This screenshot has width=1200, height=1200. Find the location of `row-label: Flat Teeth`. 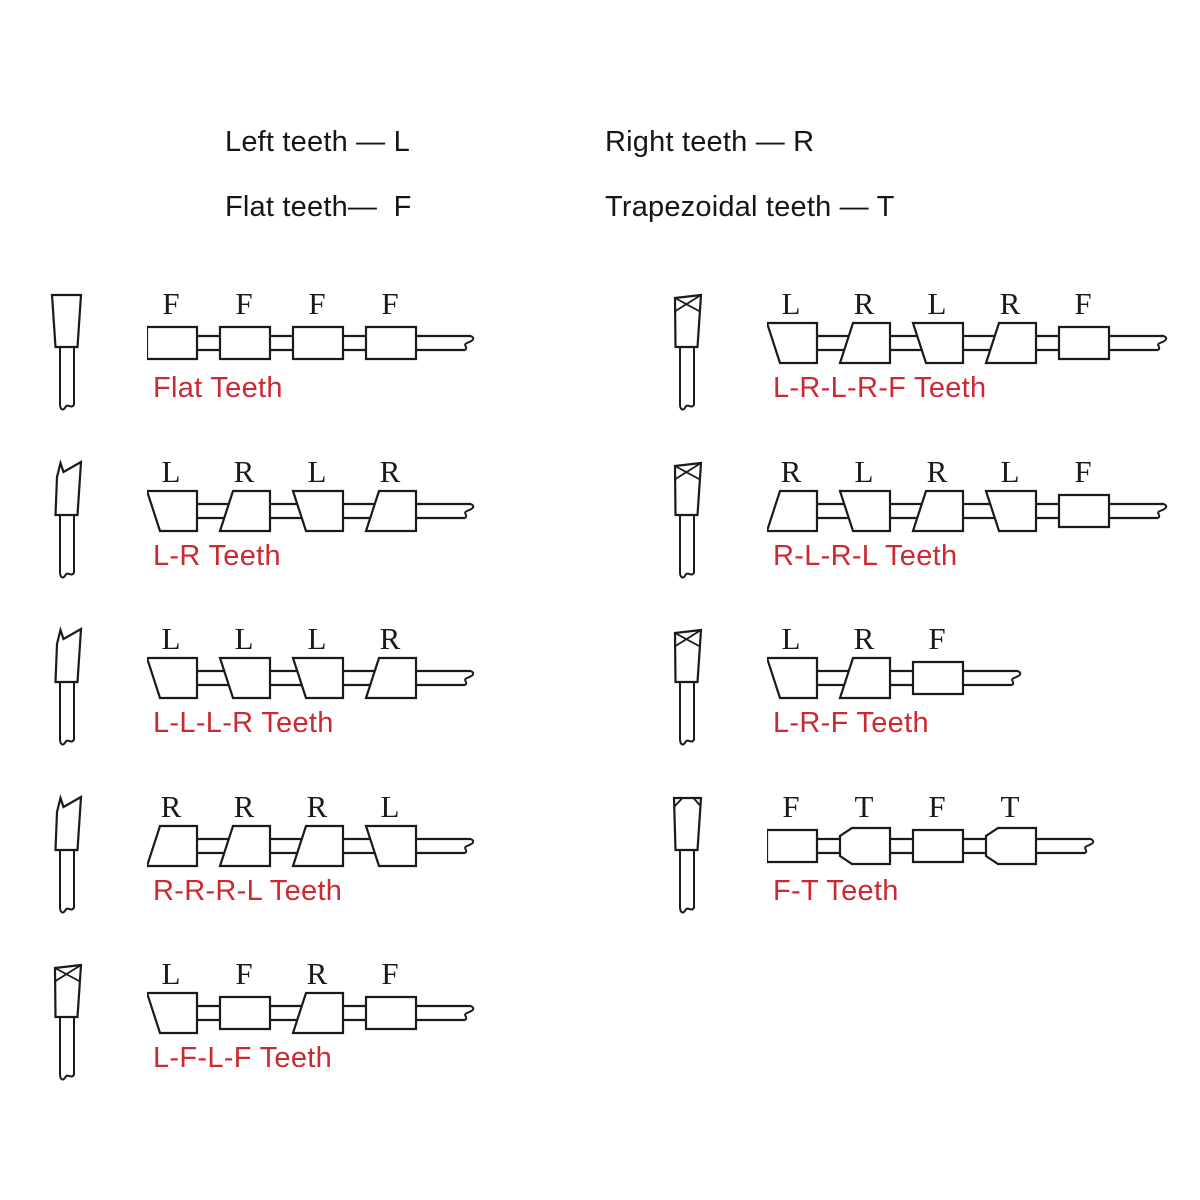

row-label: Flat Teeth is located at coordinates (218, 388).